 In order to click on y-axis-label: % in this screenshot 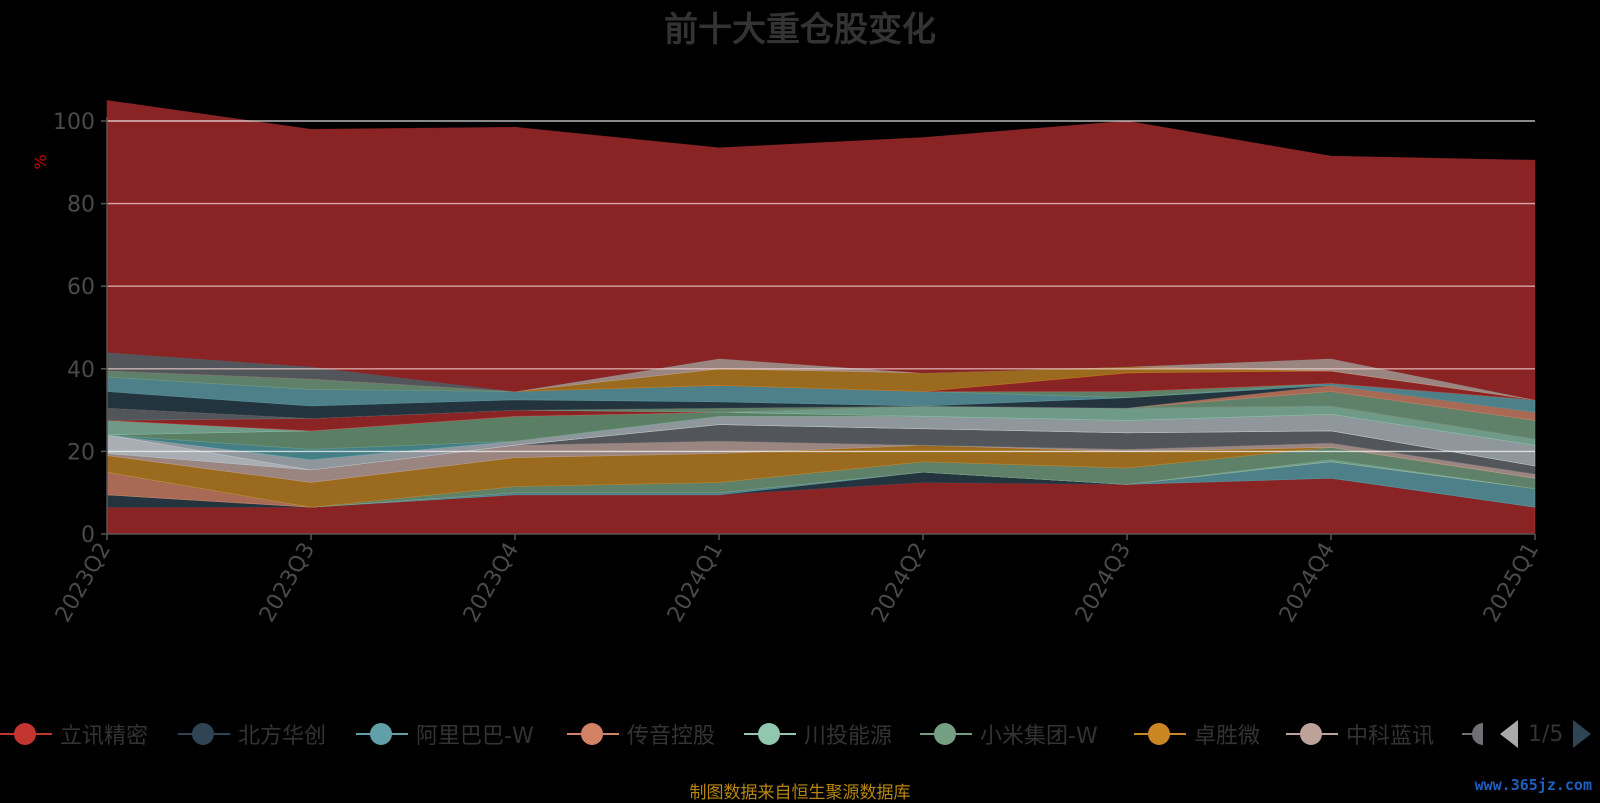, I will do `click(40, 161)`.